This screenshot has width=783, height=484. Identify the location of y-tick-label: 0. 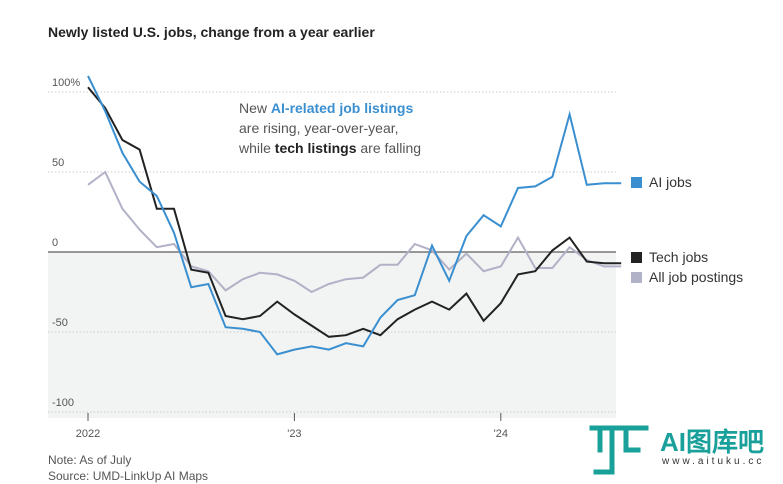
(55, 243).